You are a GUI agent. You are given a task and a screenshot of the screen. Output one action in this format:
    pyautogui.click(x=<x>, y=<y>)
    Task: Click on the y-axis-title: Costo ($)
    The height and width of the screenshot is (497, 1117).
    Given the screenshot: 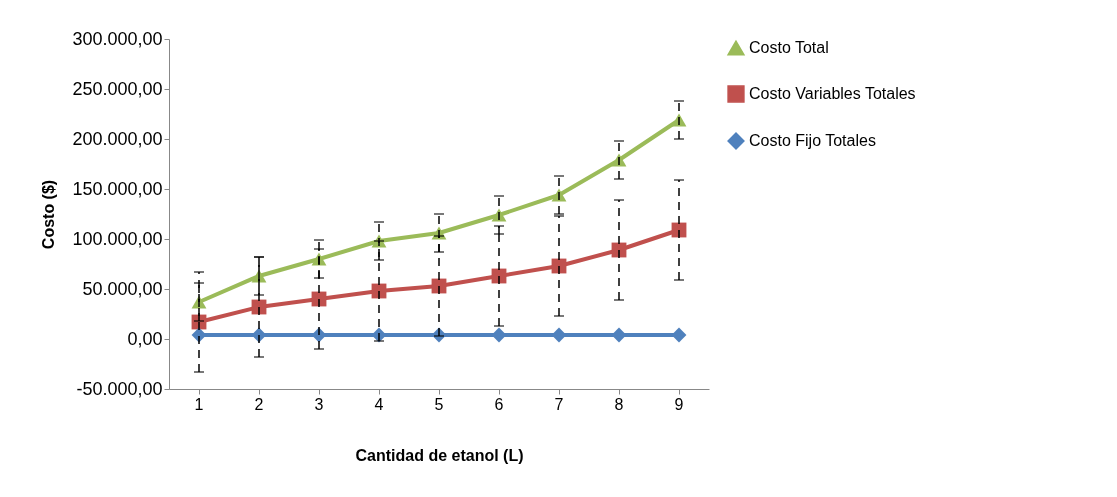 What is the action you would take?
    pyautogui.click(x=49, y=214)
    